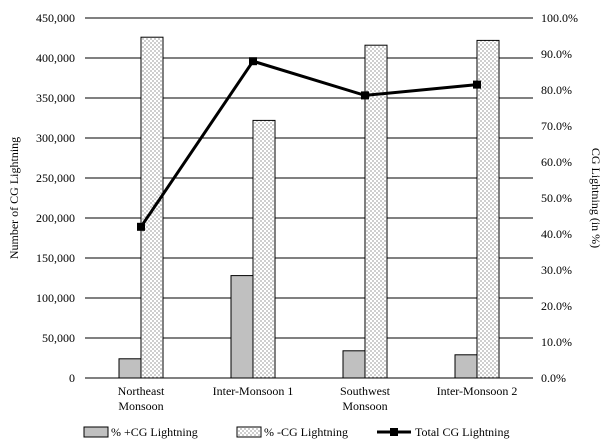  I want to click on y-left-tick-label: 150,000, so click(55, 258).